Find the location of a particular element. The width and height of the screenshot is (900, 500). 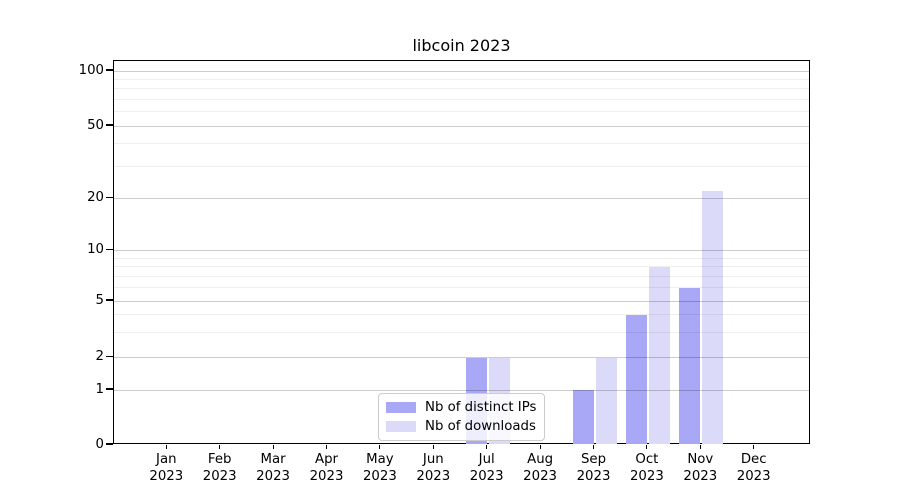

x-tick-month: Dec is located at coordinates (753, 459).